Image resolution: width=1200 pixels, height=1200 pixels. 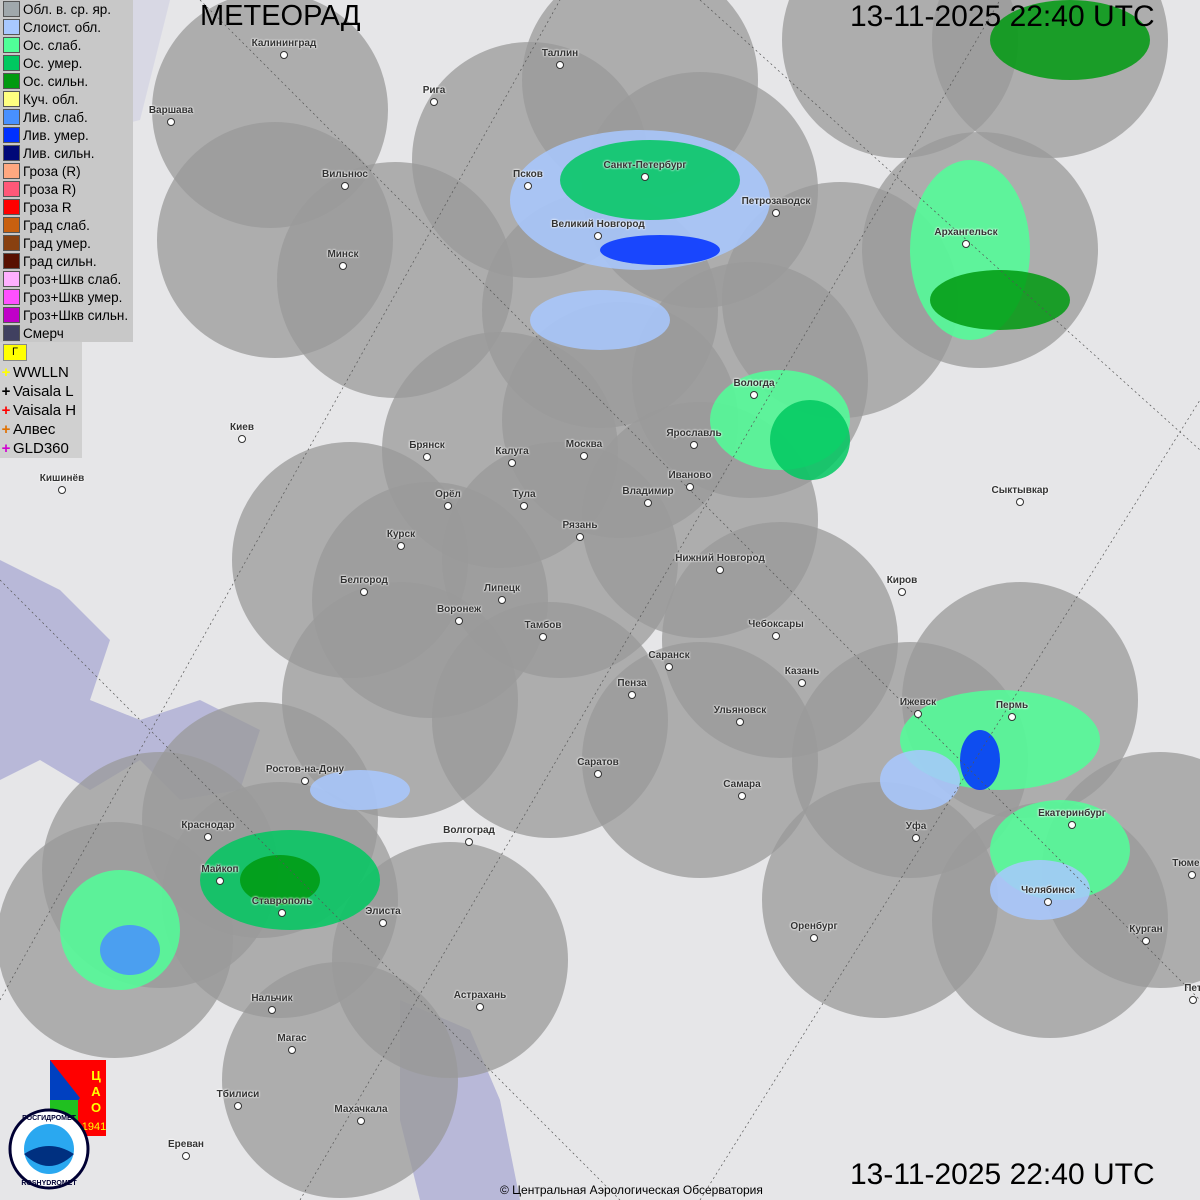 I want to click on city-label: Белгород, so click(x=364, y=580).